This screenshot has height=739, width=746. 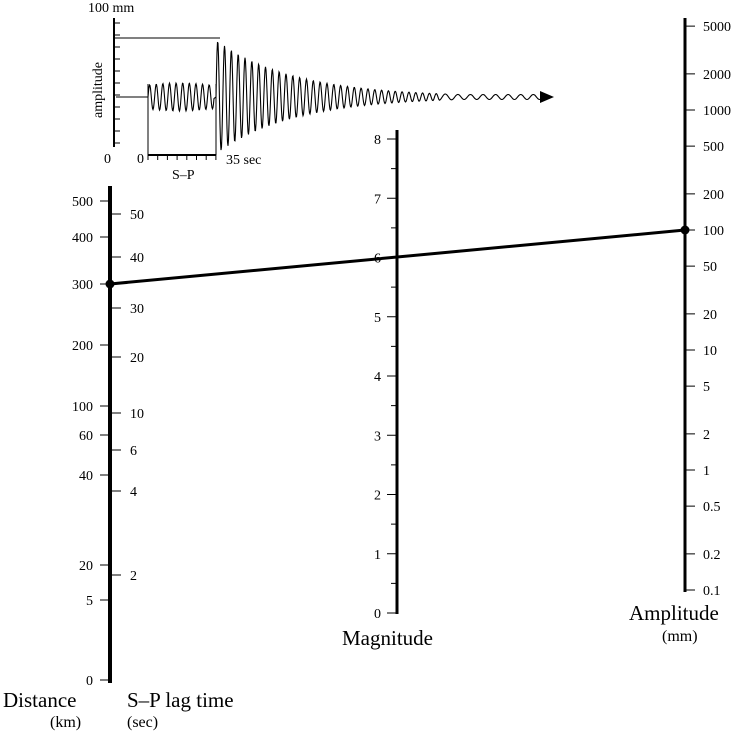 I want to click on seismogram-zero-time: 0, so click(x=140, y=159).